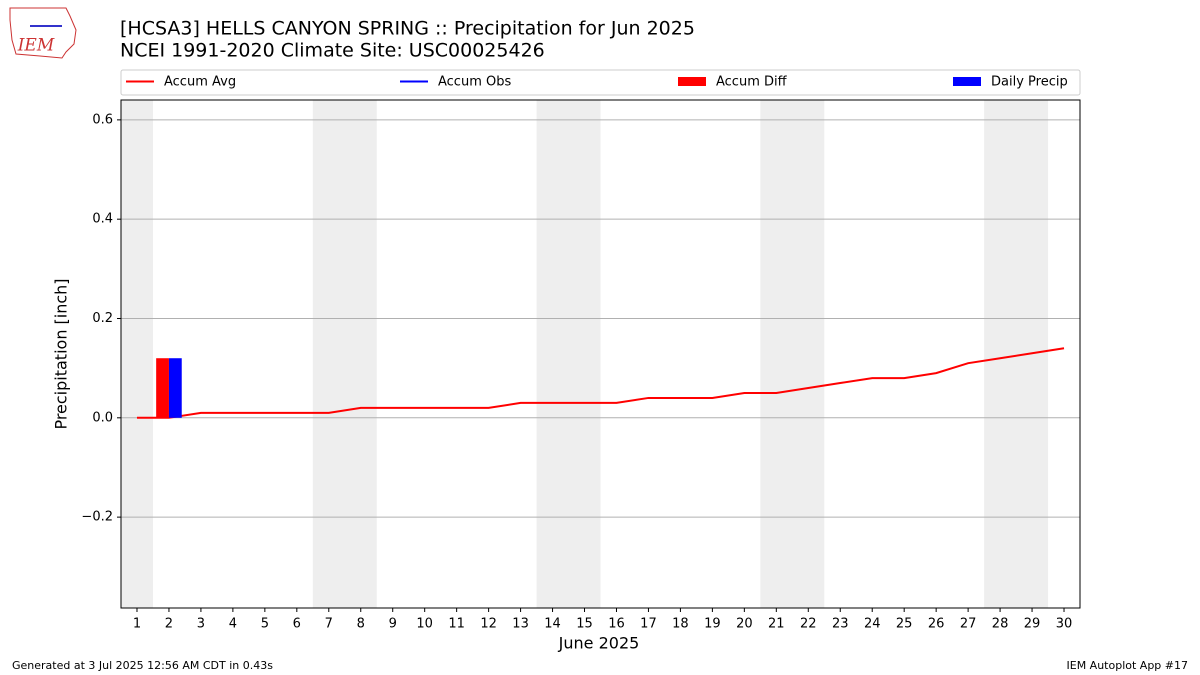  I want to click on x-tick-label: 3, so click(201, 624).